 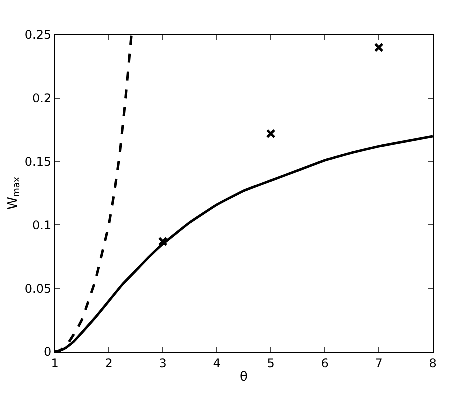 What do you see at coordinates (55, 363) in the screenshot?
I see `x-tick-label: 1` at bounding box center [55, 363].